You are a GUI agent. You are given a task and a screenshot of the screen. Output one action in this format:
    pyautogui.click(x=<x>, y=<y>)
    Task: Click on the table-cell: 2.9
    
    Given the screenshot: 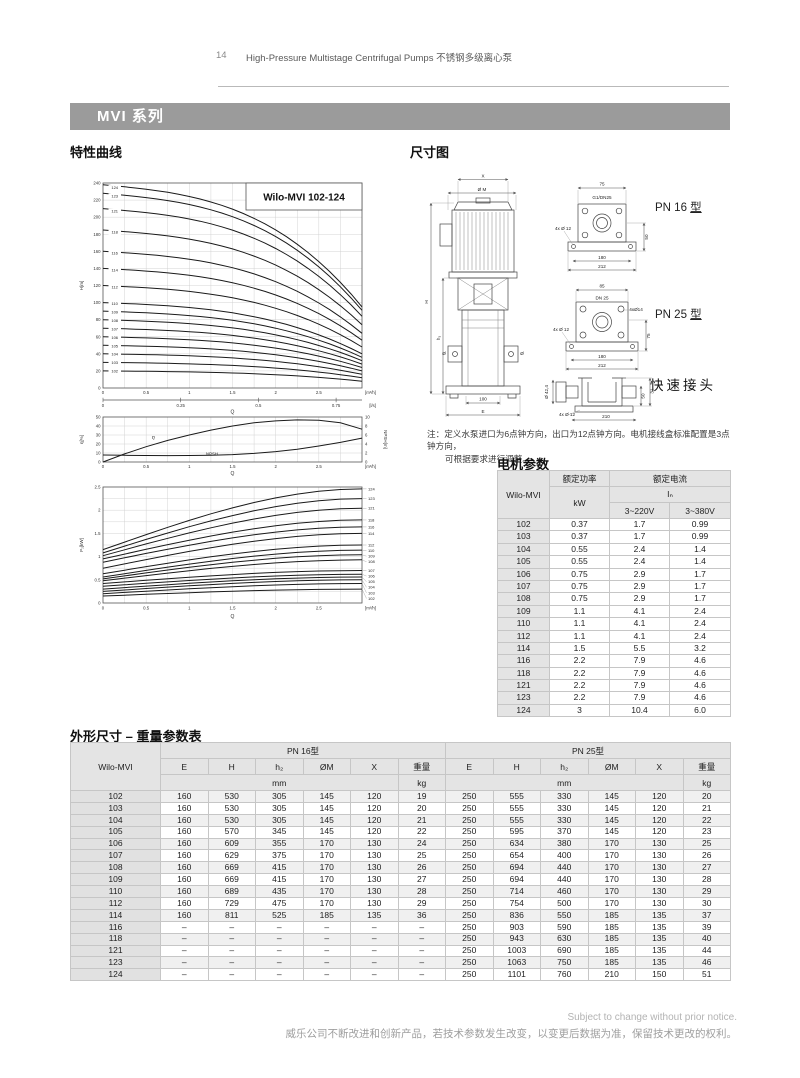 What is the action you would take?
    pyautogui.click(x=639, y=599)
    